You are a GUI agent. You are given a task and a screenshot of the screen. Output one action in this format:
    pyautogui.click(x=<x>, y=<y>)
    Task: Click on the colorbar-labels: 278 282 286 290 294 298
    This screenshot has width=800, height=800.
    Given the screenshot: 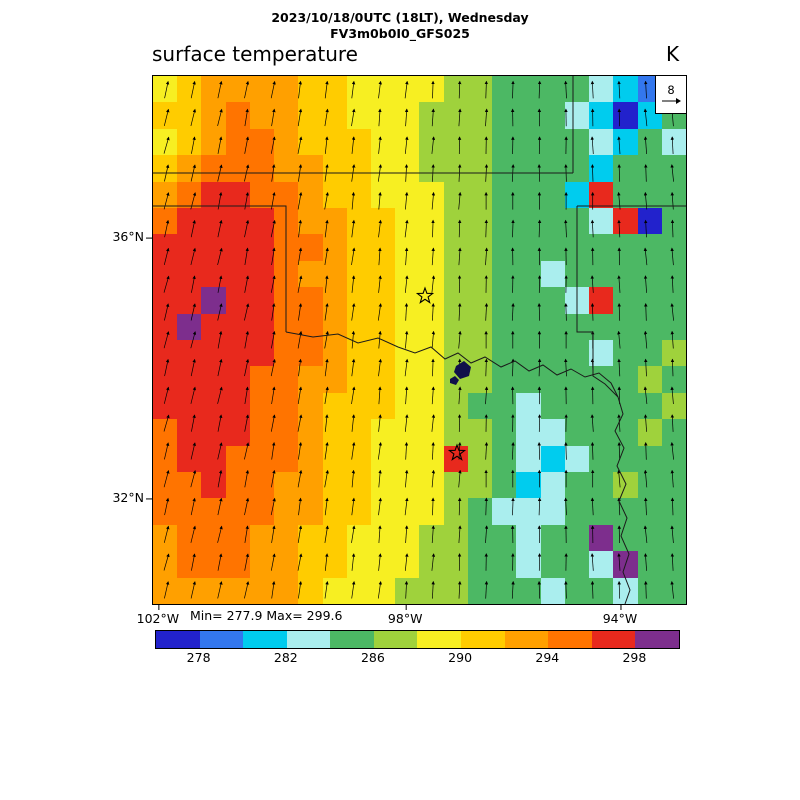 What is the action you would take?
    pyautogui.click(x=416, y=658)
    